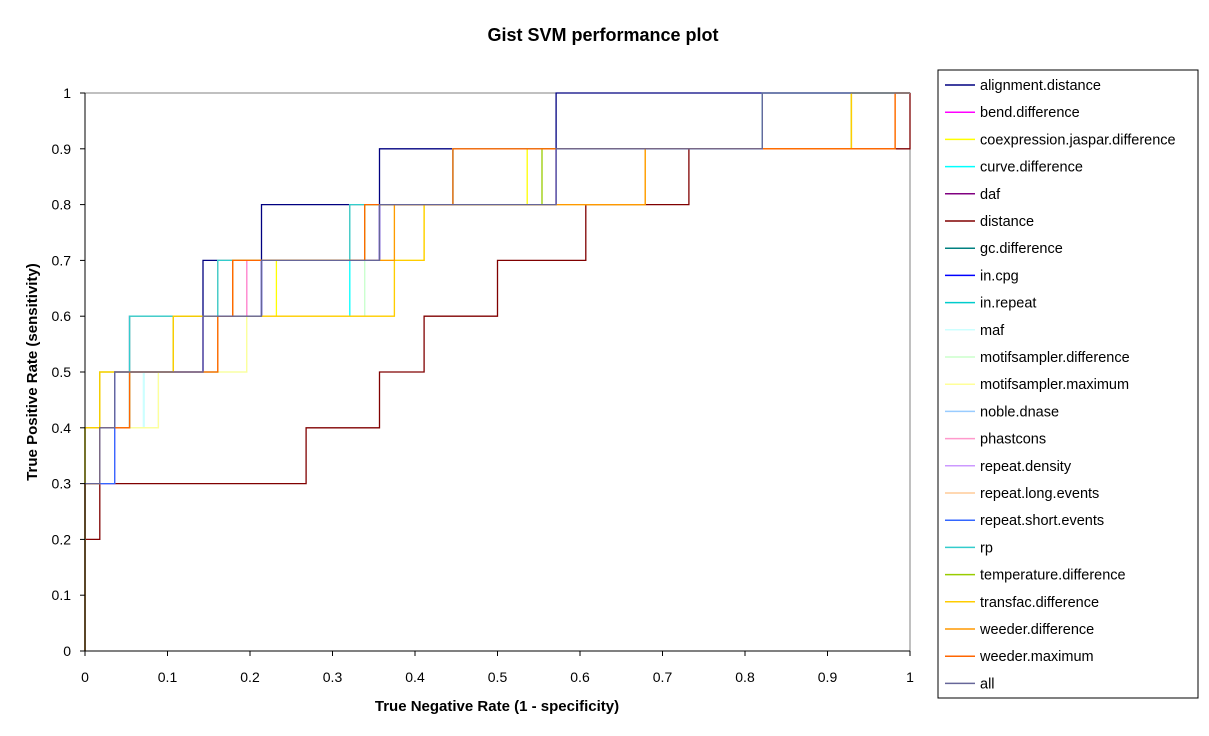 The height and width of the screenshot is (736, 1209). I want to click on x-tick-label: 0.5, so click(498, 677).